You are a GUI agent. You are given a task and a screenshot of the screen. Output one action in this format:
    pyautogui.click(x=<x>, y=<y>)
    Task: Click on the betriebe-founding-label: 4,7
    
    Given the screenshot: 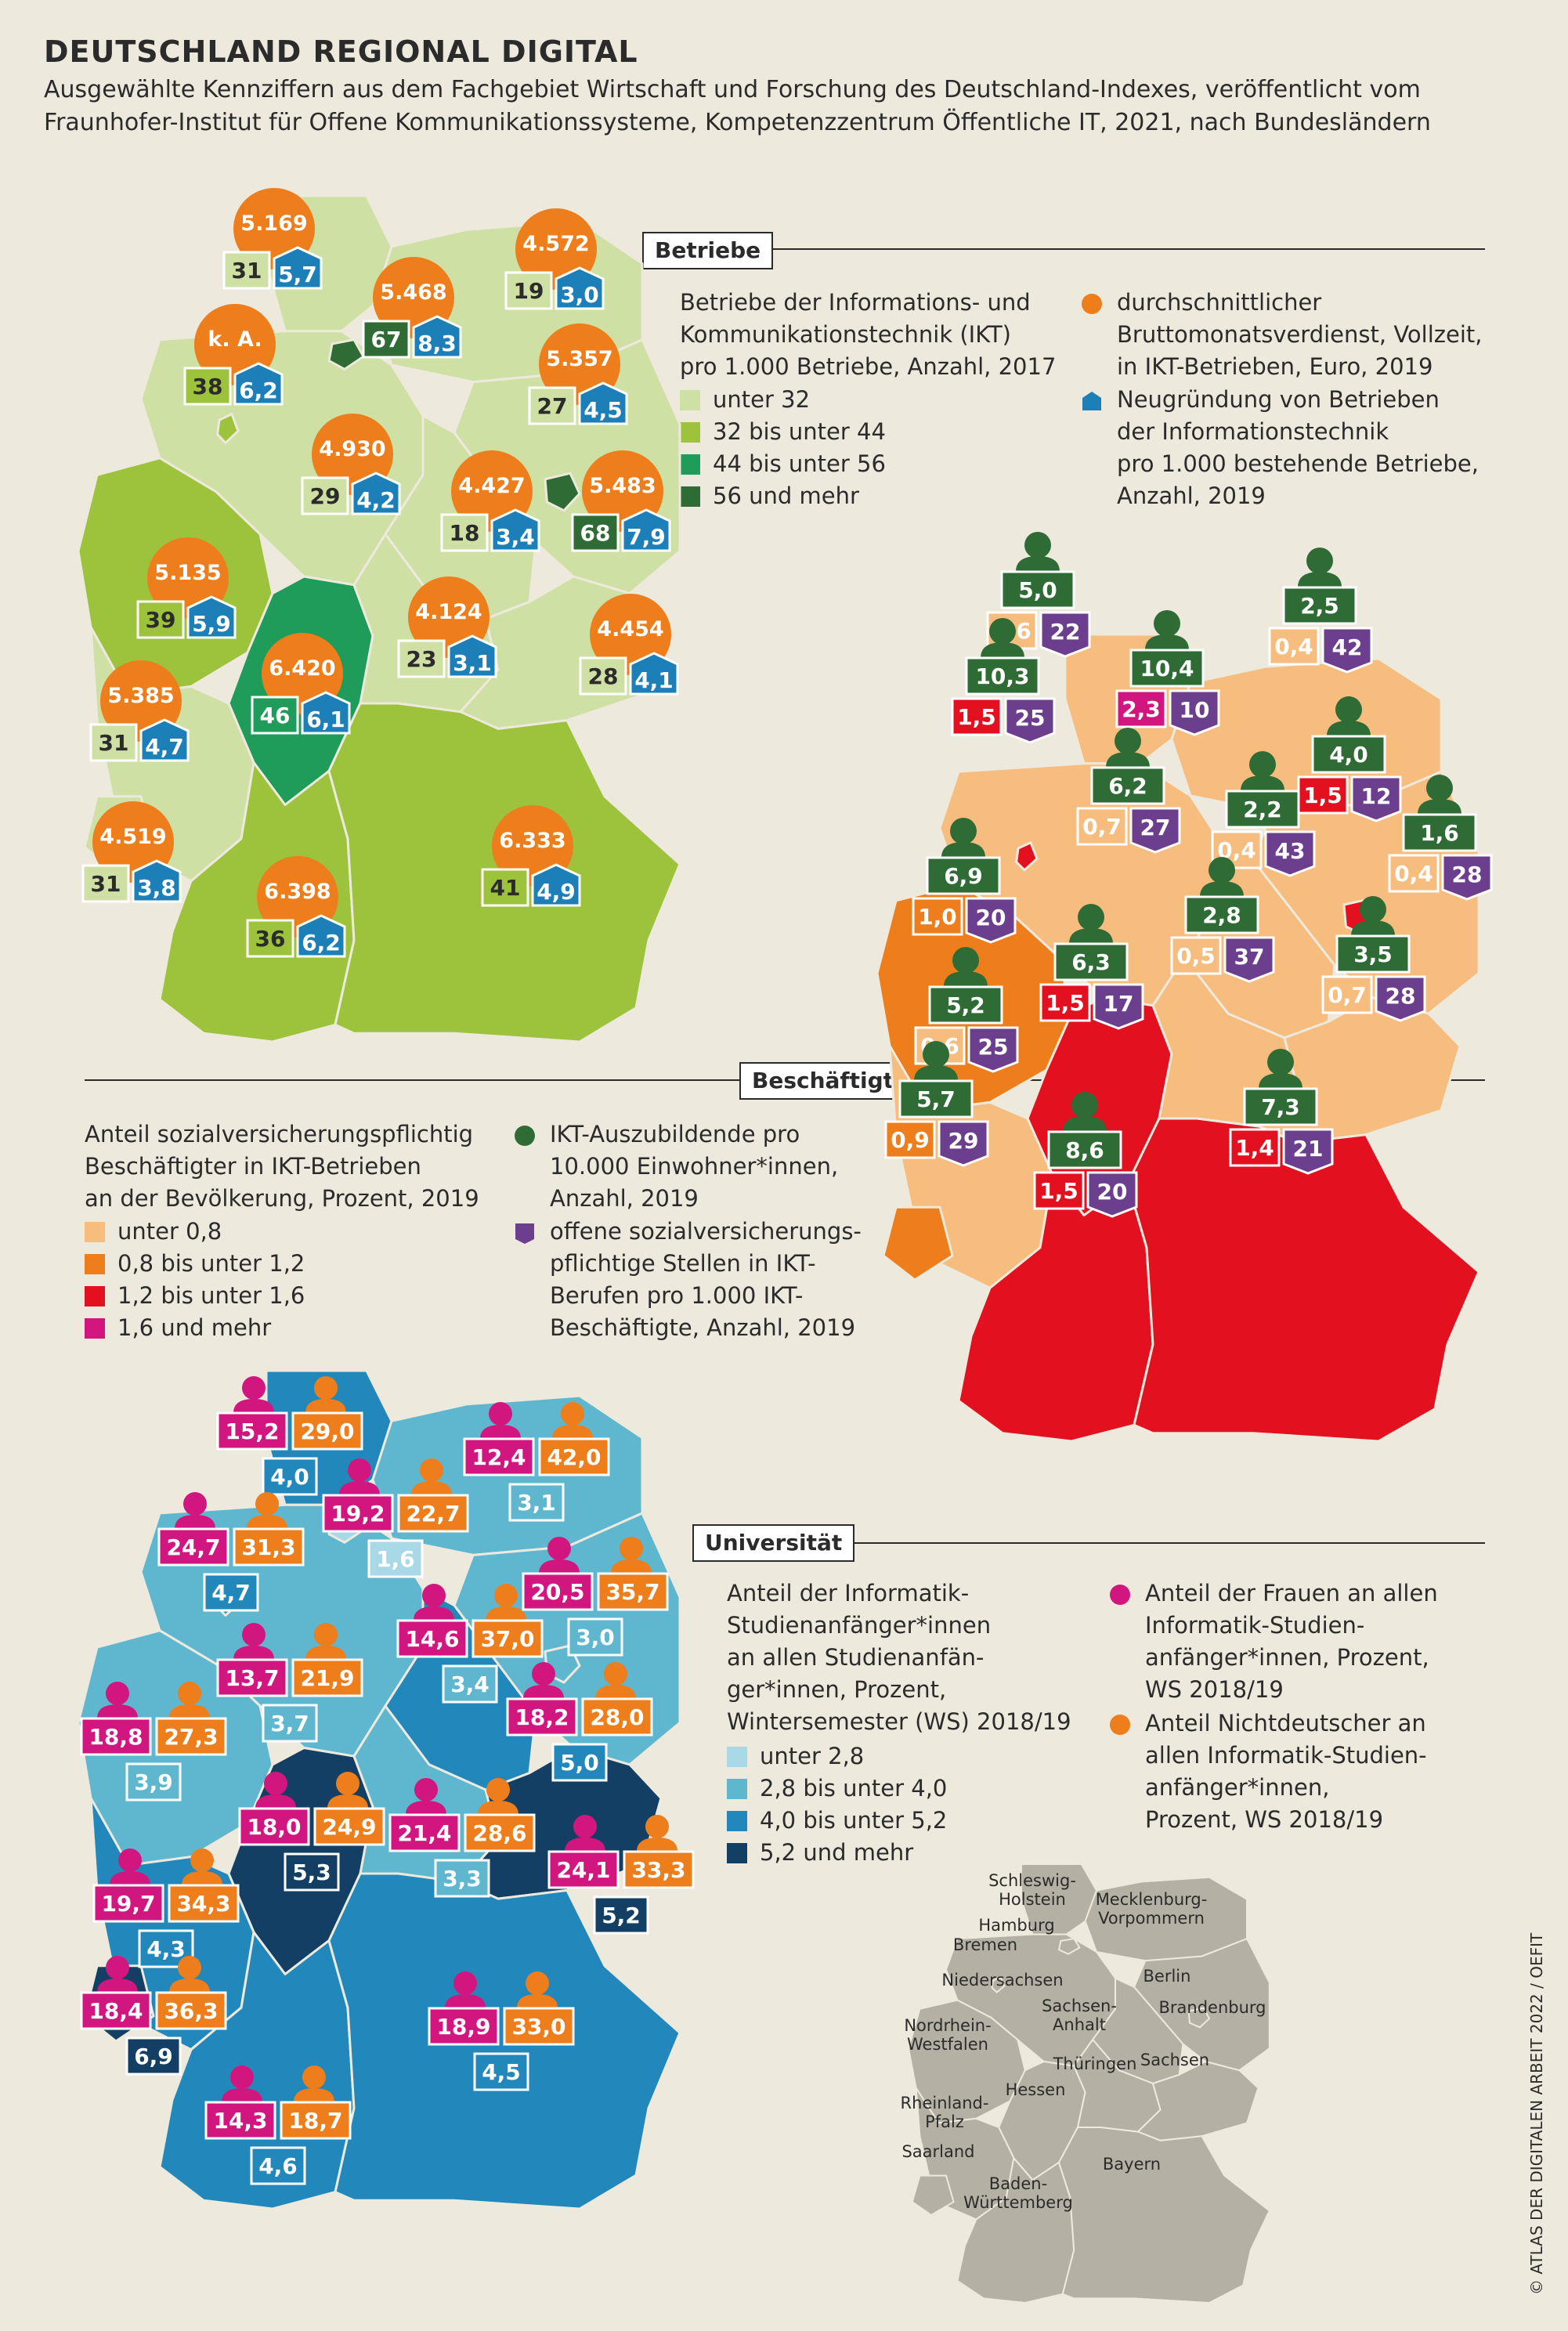 What is the action you would take?
    pyautogui.click(x=164, y=747)
    